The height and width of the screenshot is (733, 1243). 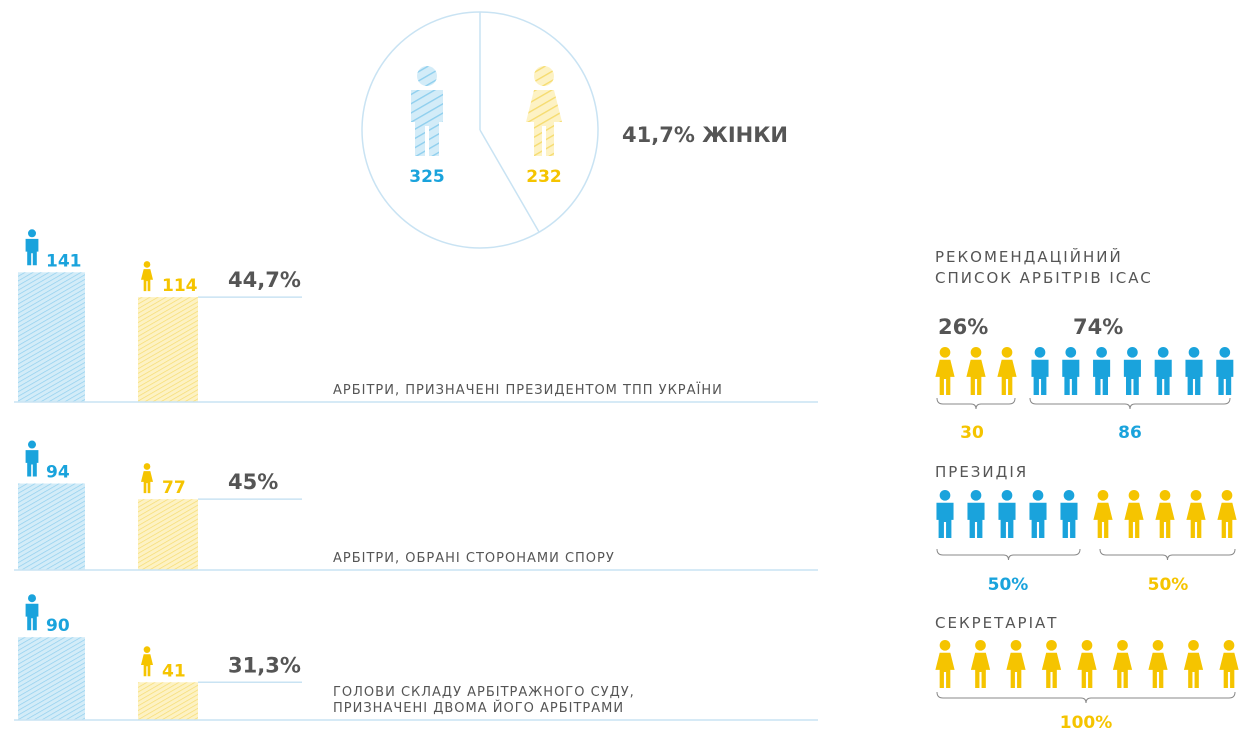 What do you see at coordinates (64, 261) in the screenshot?
I see `men-count: 141` at bounding box center [64, 261].